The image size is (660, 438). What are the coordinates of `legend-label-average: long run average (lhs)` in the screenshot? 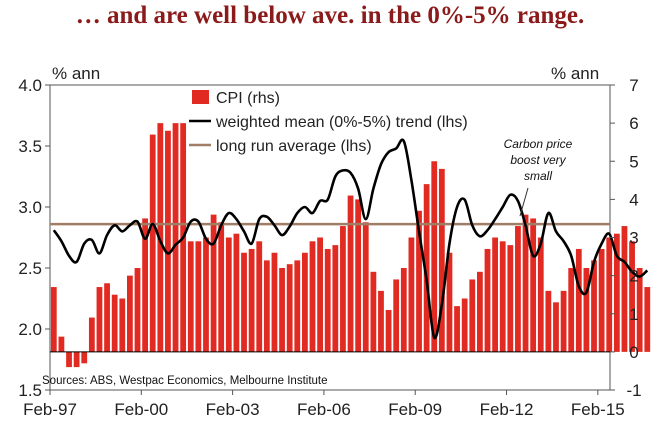 It's located at (294, 146).